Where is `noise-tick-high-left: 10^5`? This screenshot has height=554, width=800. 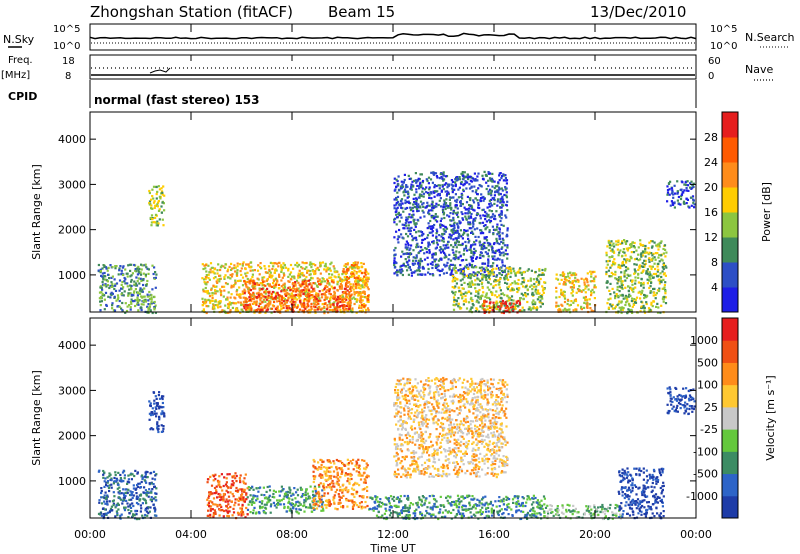
noise-tick-high-left: 10^5 is located at coordinates (66, 29).